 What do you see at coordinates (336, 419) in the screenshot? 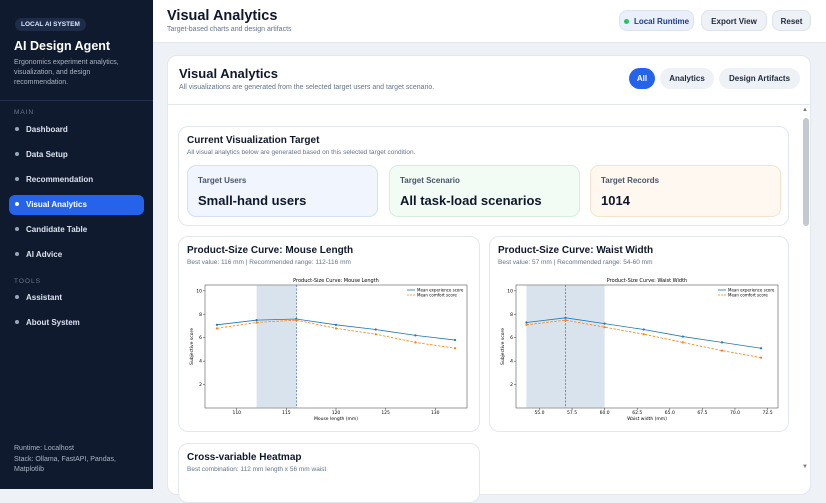
I see `x-axis-label: Mouse length (mm)` at bounding box center [336, 419].